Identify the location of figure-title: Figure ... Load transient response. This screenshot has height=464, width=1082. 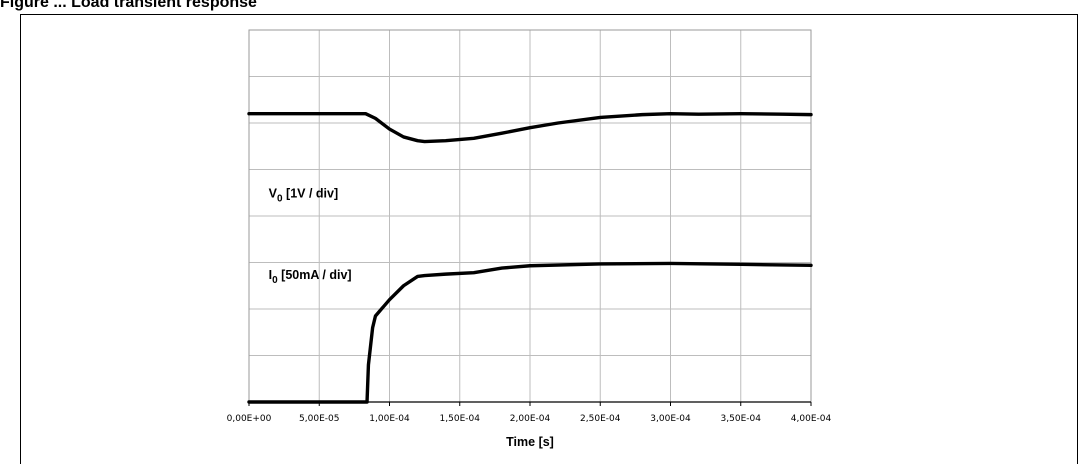
(128, 5).